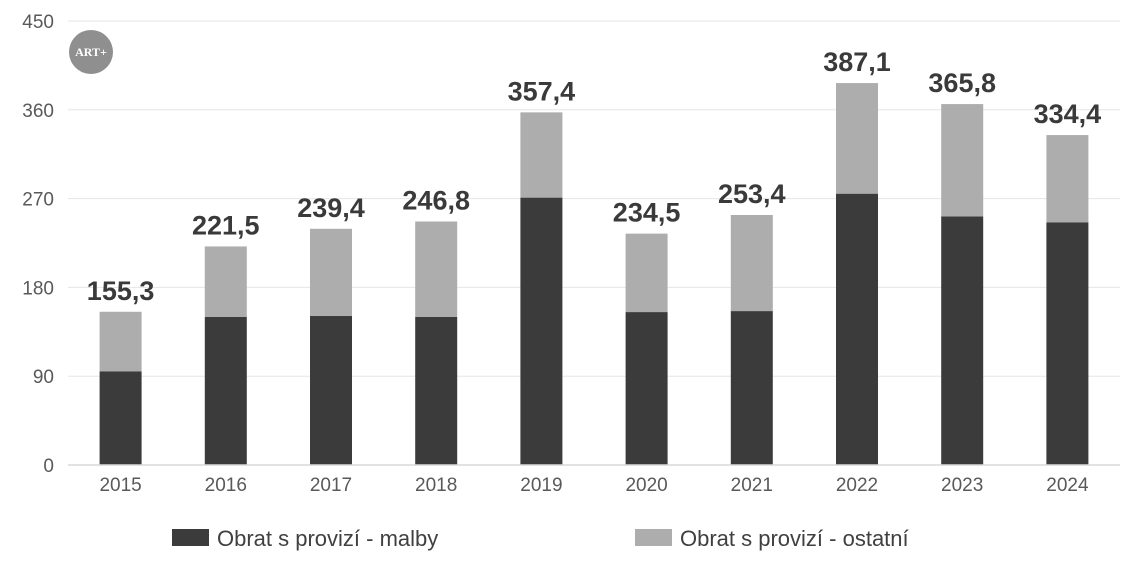 The width and height of the screenshot is (1135, 567). Describe the element at coordinates (190, 537) in the screenshot. I see `legend-swatch-malby` at that location.